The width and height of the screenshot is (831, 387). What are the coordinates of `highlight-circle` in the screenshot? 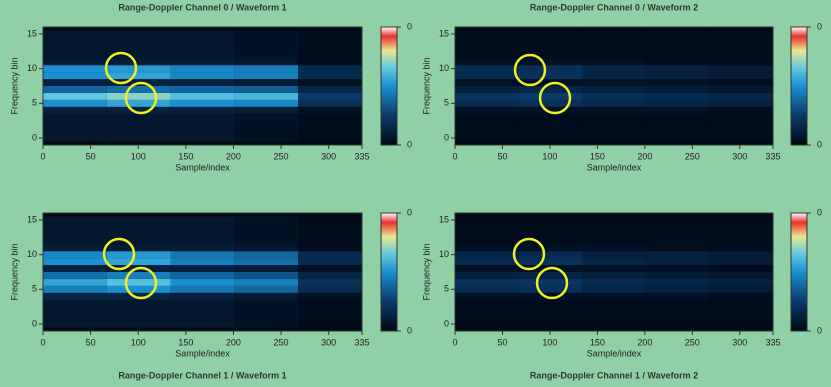 It's located at (121, 68).